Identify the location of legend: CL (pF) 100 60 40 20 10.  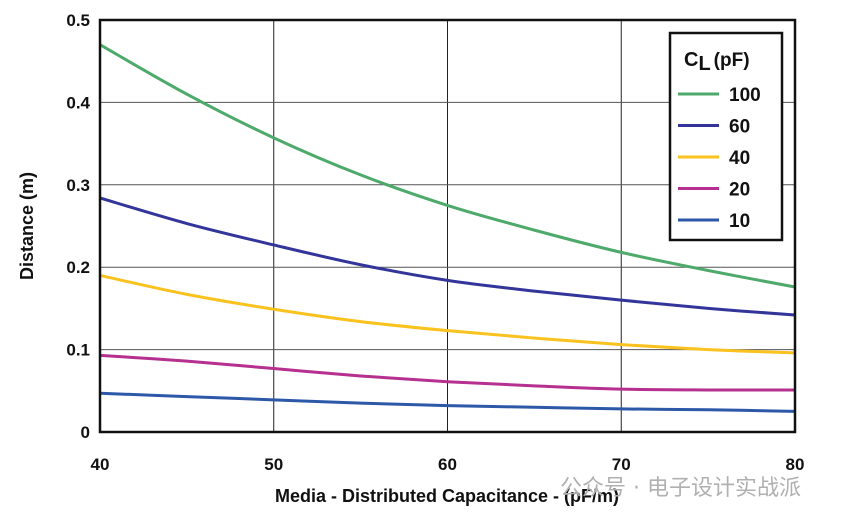
(726, 136).